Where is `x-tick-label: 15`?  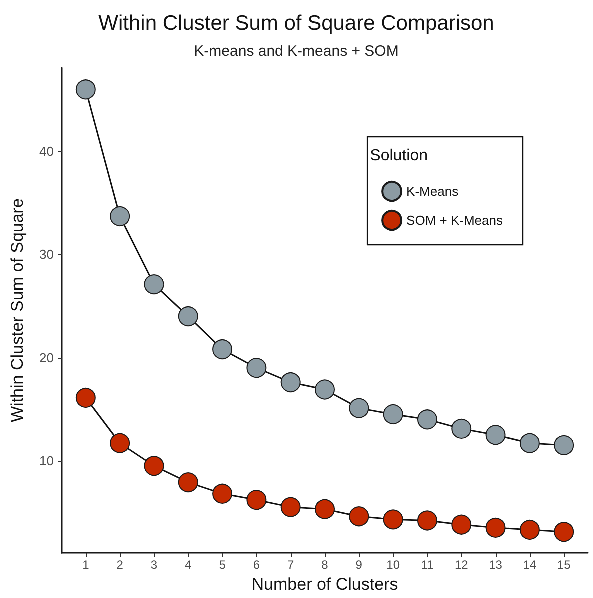 x-tick-label: 15 is located at coordinates (564, 565).